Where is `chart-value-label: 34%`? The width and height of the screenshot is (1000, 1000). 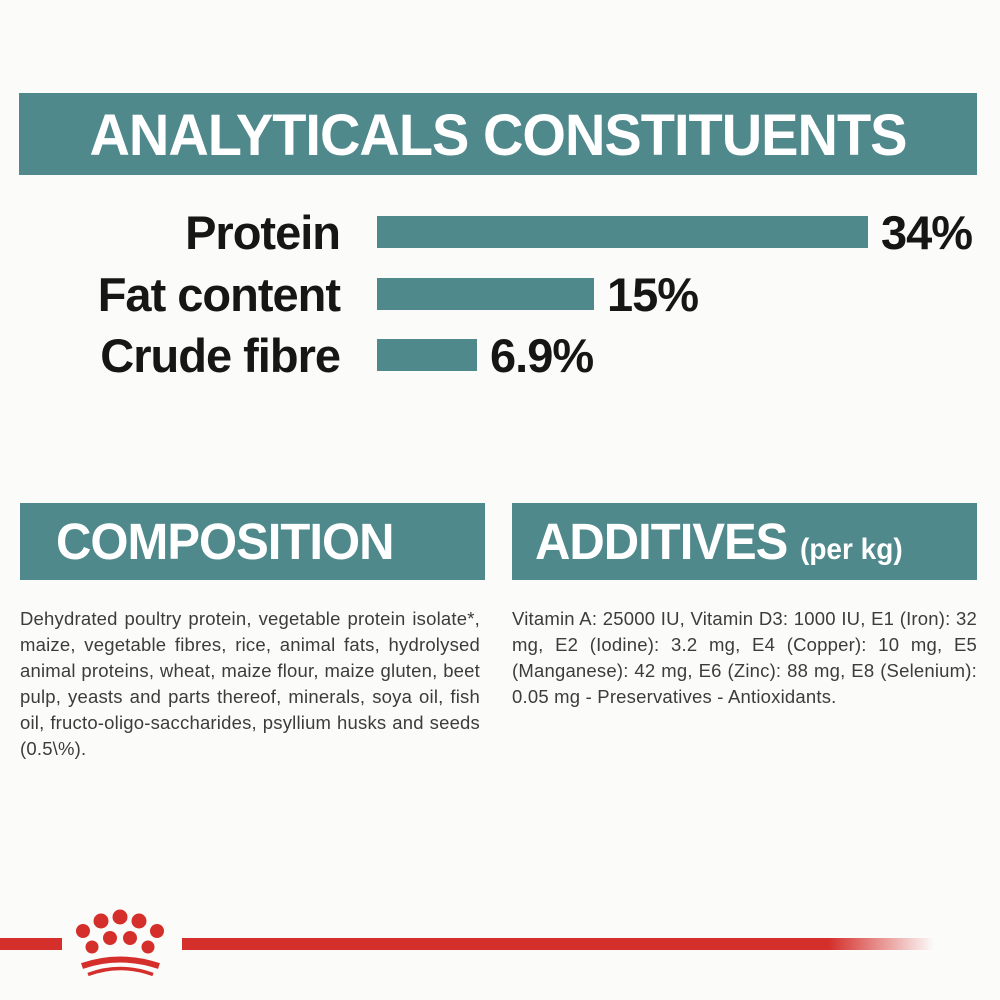
chart-value-label: 34% is located at coordinates (927, 232).